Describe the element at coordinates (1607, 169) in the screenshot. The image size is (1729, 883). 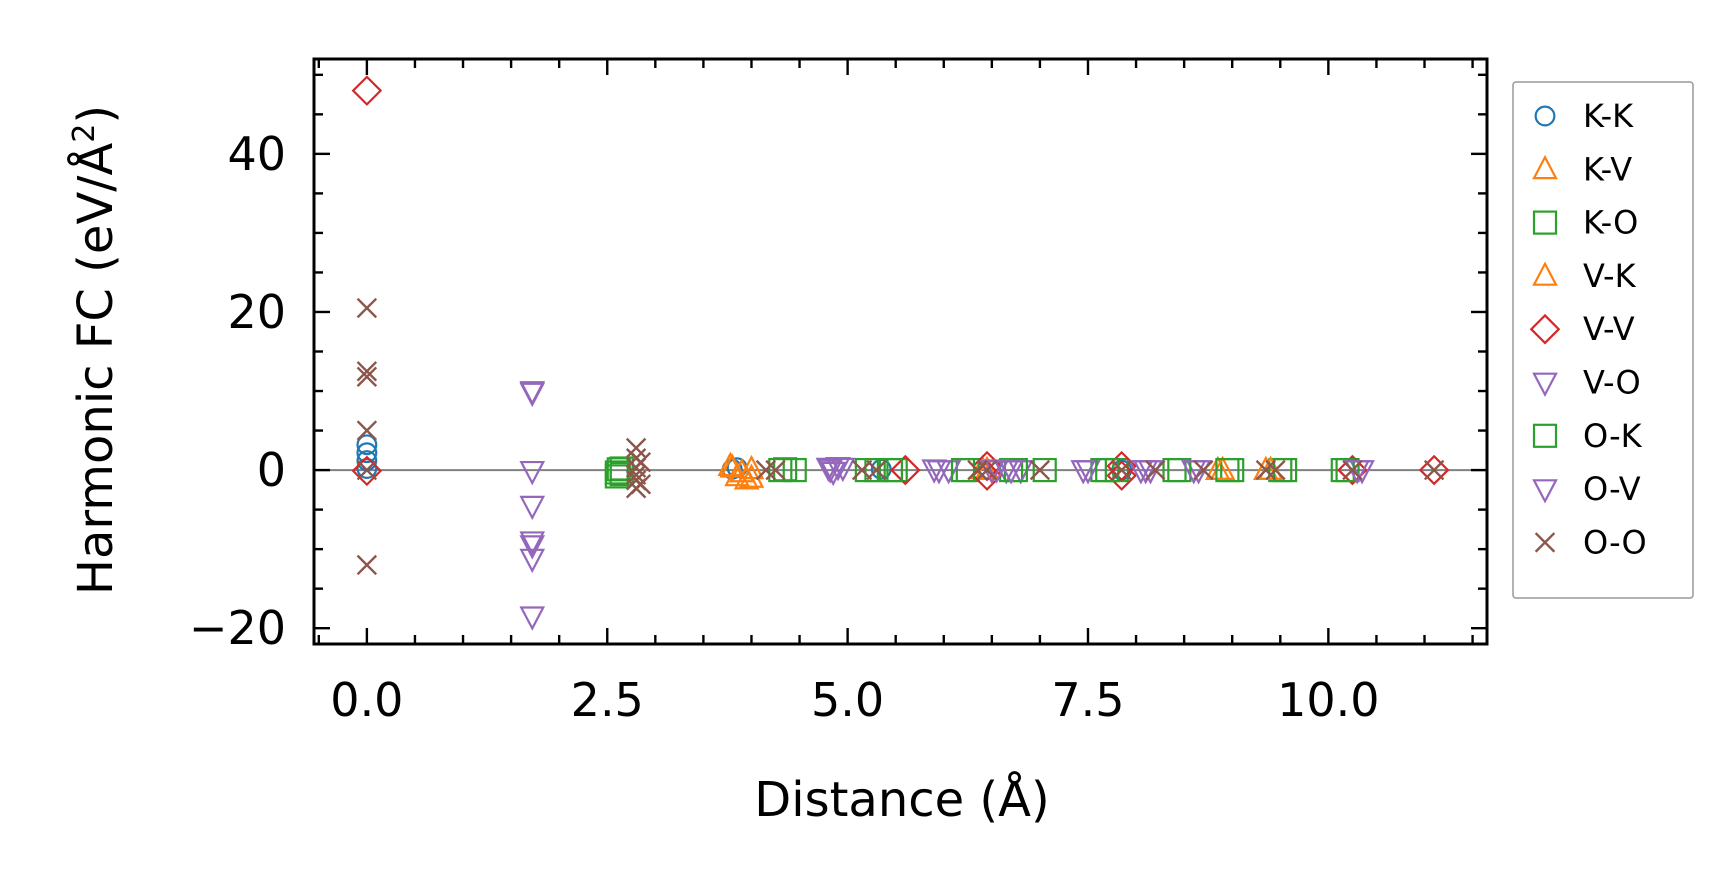
I see `legend-label: K-V` at that location.